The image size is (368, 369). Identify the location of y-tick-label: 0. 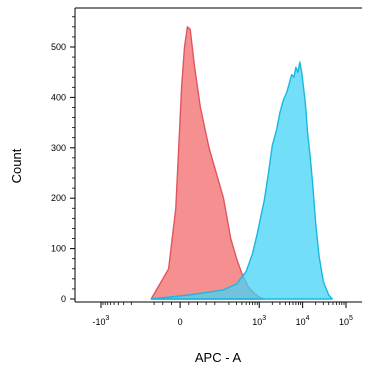
(63, 299).